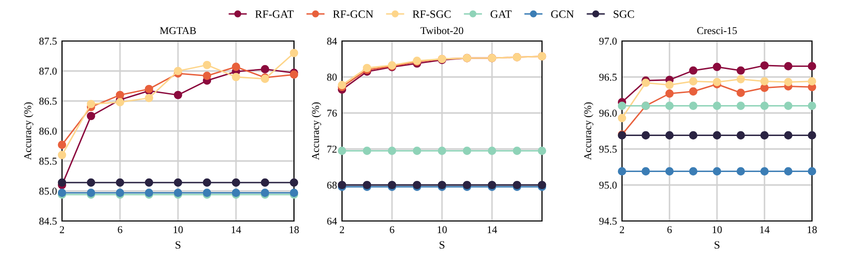 This screenshot has width=864, height=261. I want to click on y-tick-label: 96.5, so click(608, 77).